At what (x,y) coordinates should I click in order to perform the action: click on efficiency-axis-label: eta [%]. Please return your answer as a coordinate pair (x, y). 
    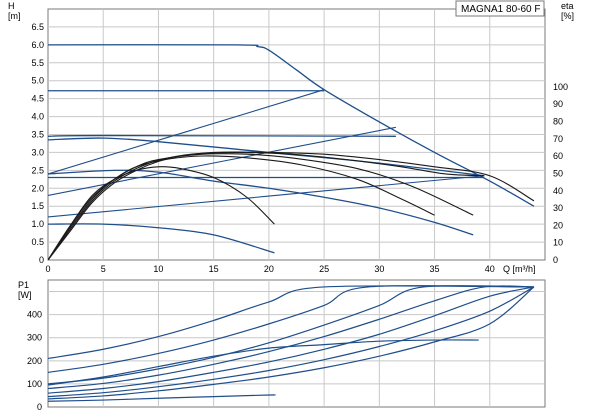
    Looking at the image, I should click on (567, 11).